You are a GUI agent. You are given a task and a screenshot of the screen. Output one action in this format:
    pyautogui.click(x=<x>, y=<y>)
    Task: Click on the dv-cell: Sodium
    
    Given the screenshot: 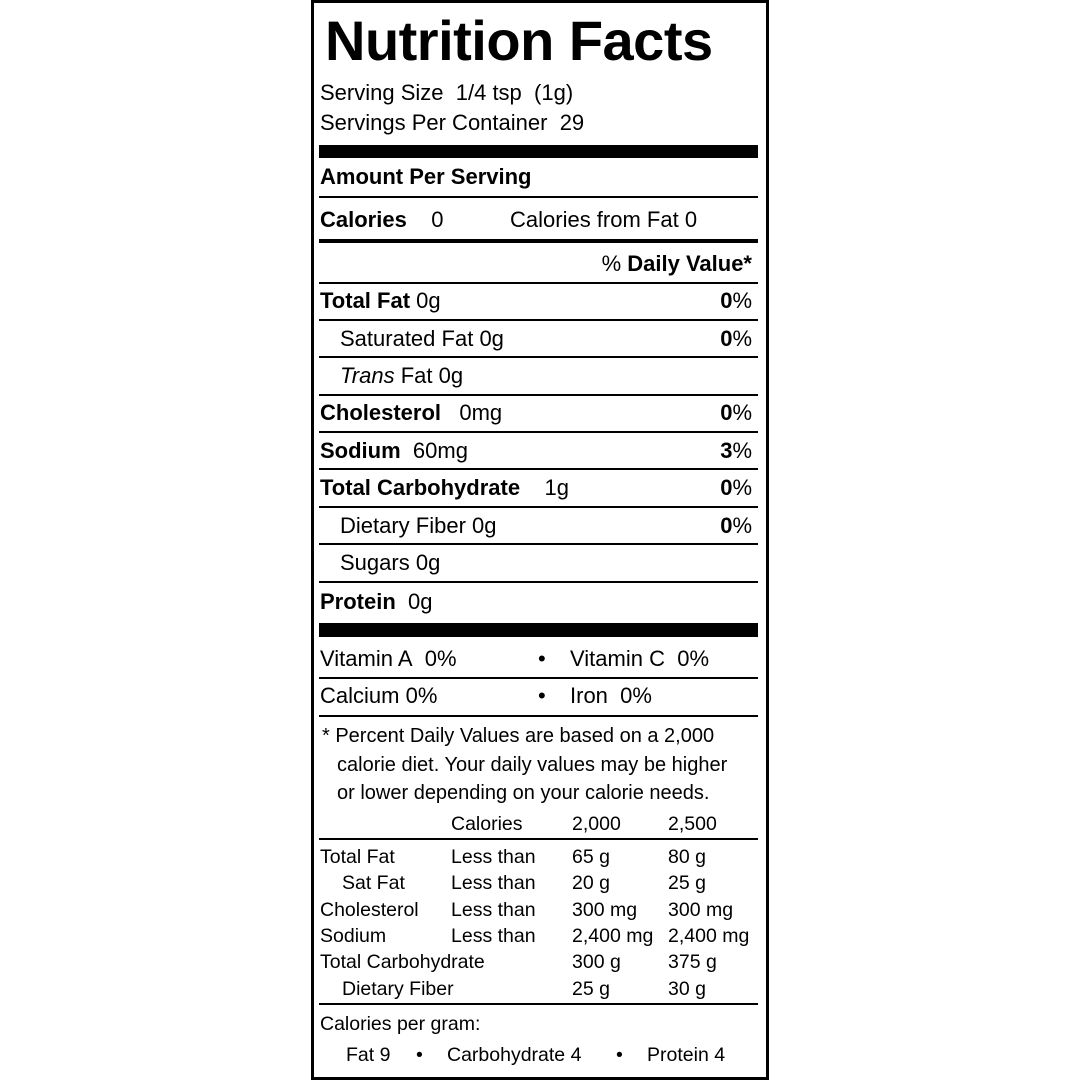 What is the action you would take?
    pyautogui.click(x=353, y=936)
    